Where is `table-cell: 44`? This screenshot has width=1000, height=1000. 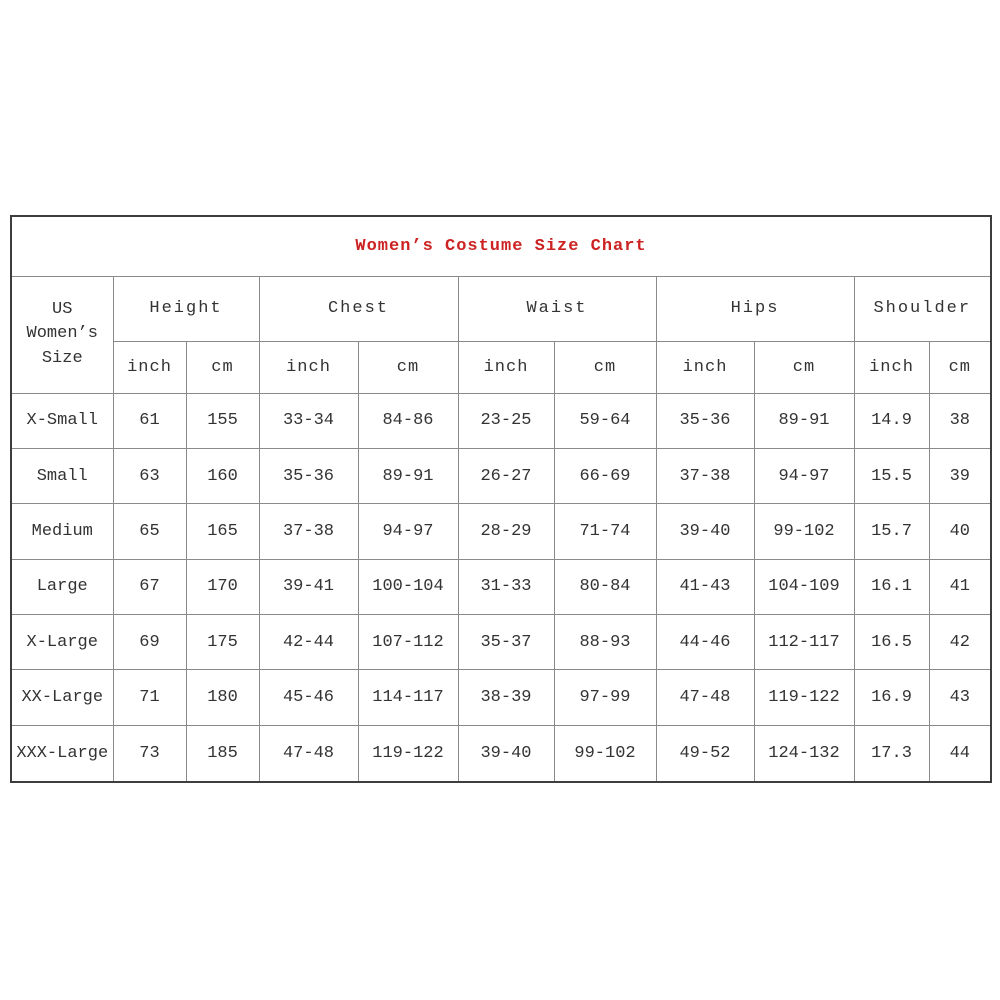 table-cell: 44 is located at coordinates (960, 753).